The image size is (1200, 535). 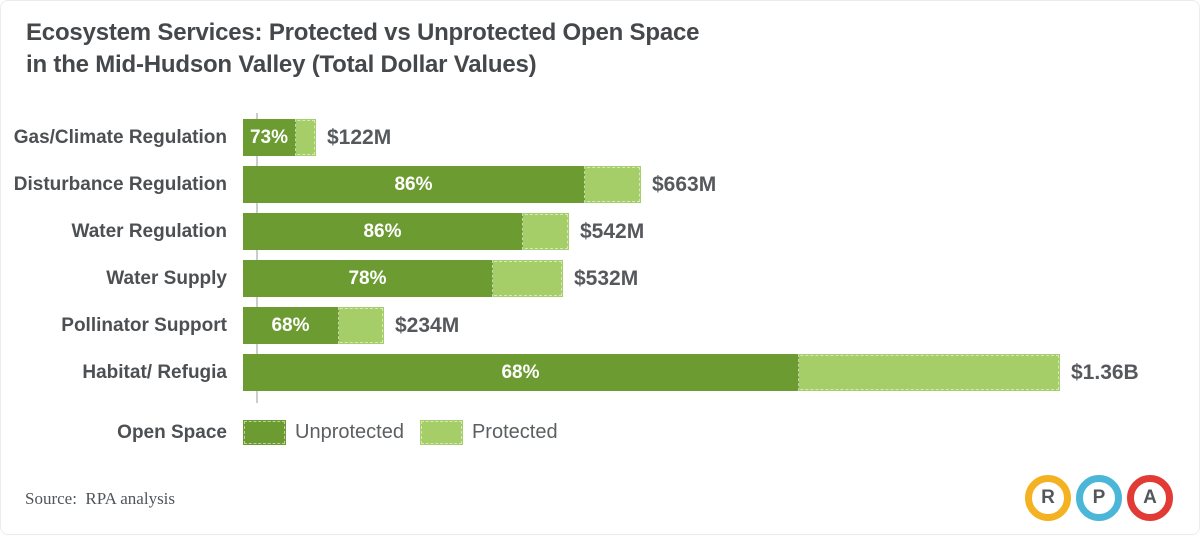 I want to click on bar-unprotected-segment: 73%, so click(x=269, y=137).